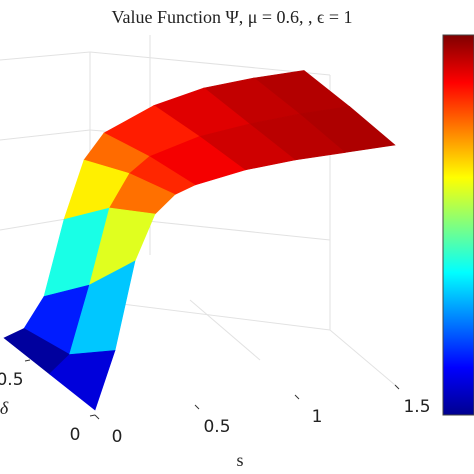 The width and height of the screenshot is (474, 474). What do you see at coordinates (317, 417) in the screenshot?
I see `x-tick-label: 1` at bounding box center [317, 417].